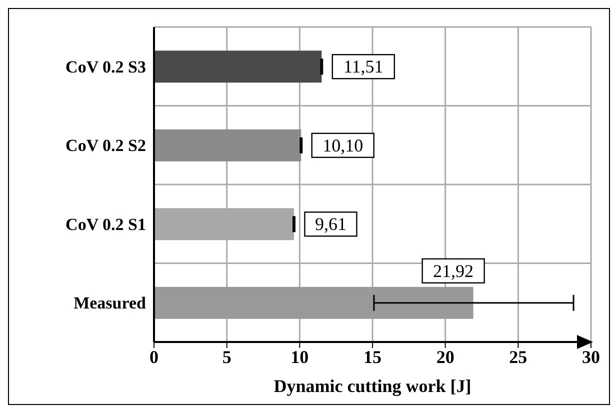 The image size is (616, 413). Describe the element at coordinates (110, 303) in the screenshot. I see `y-tick-label: Measured` at that location.